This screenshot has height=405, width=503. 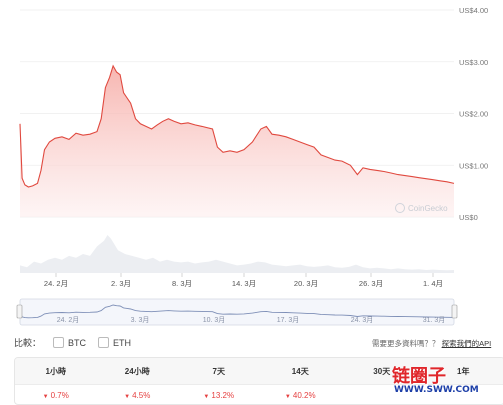 I want to click on navigator-tick-label: 3. 3月, so click(x=140, y=320).